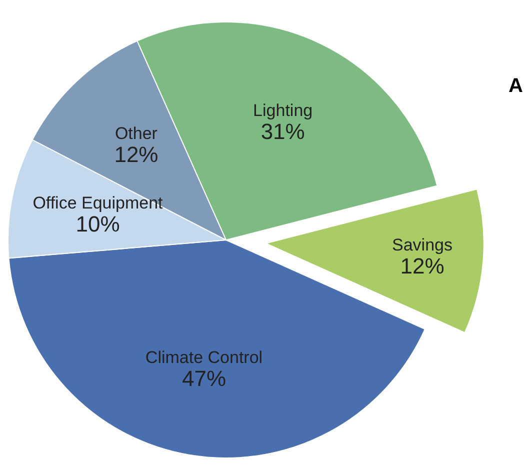  What do you see at coordinates (282, 131) in the screenshot?
I see `data-label: 31%` at bounding box center [282, 131].